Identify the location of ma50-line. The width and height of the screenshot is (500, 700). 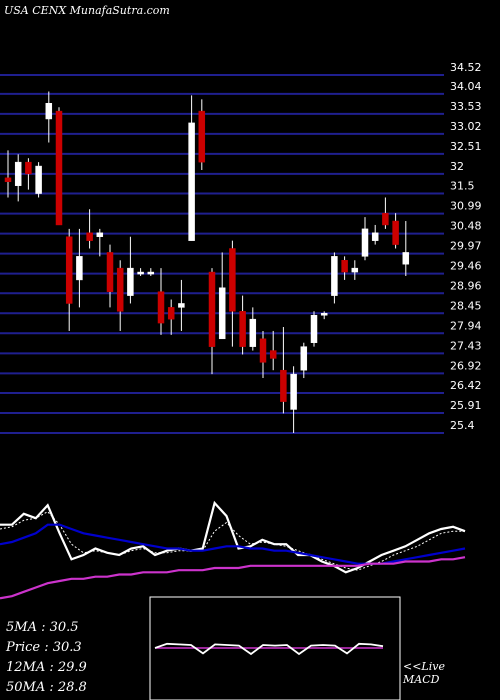
(233, 578).